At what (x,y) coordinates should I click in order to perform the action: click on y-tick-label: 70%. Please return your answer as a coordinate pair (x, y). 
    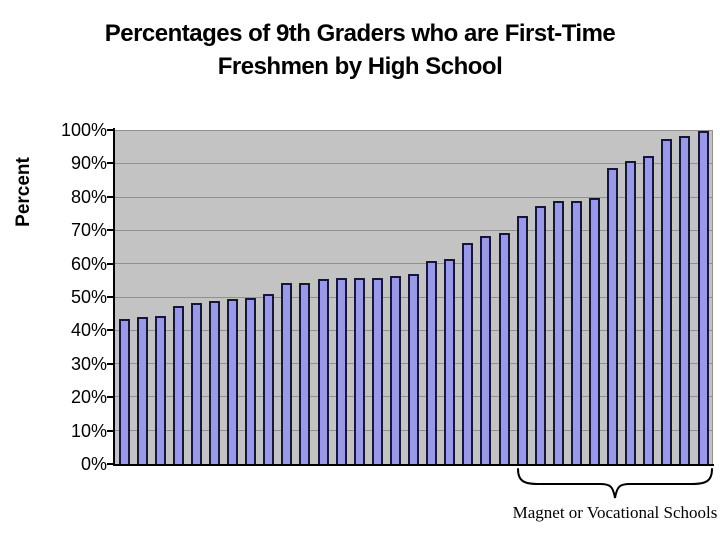
    Looking at the image, I should click on (88, 230).